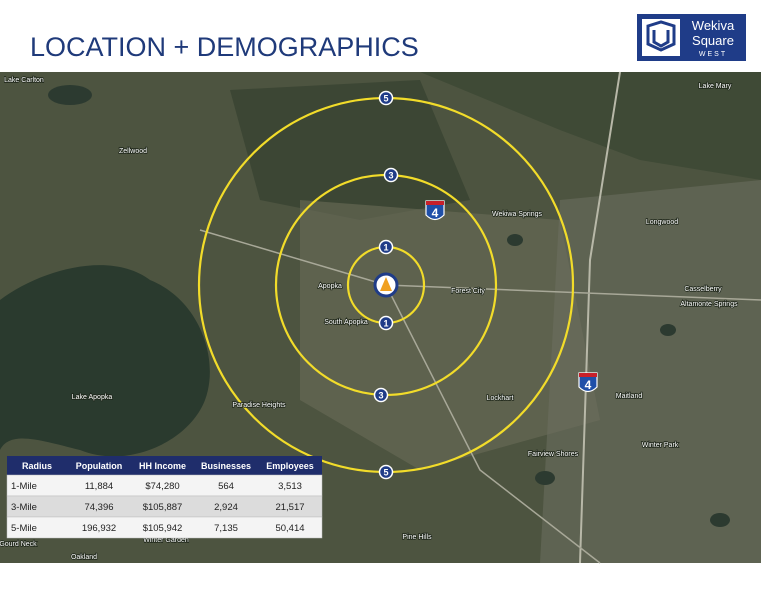 The width and height of the screenshot is (761, 593). I want to click on table-cell: 7,135, so click(226, 528).